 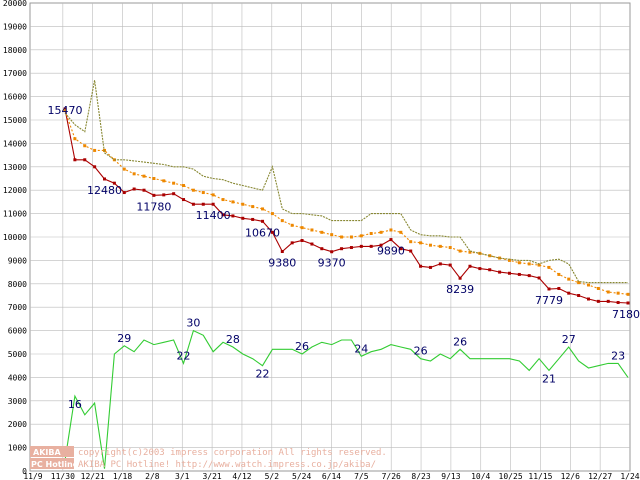 I want to click on data-label: 24, so click(x=361, y=348).